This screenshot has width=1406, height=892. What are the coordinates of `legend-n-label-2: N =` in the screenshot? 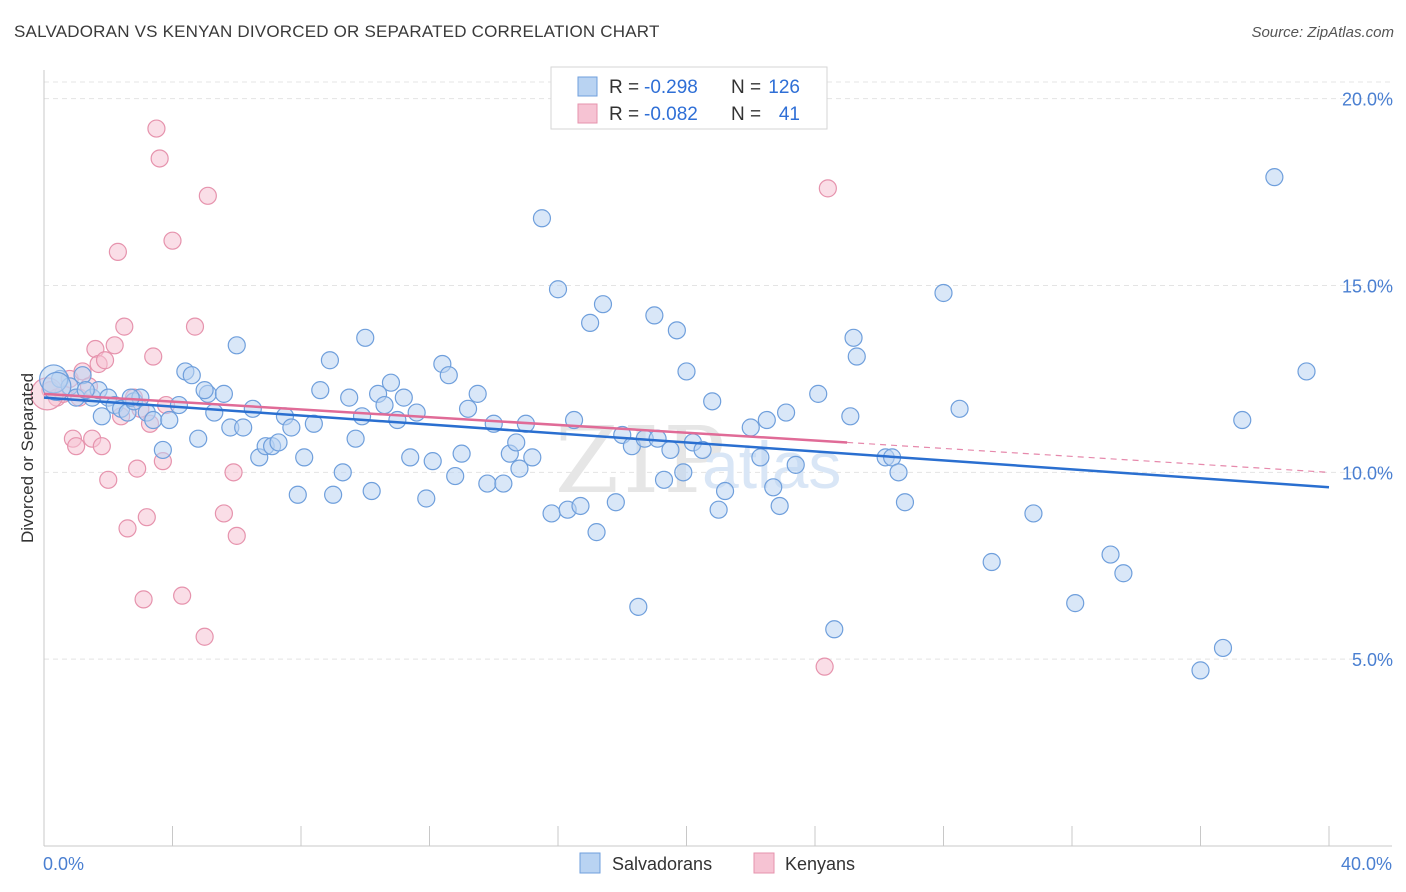 It's located at (746, 114).